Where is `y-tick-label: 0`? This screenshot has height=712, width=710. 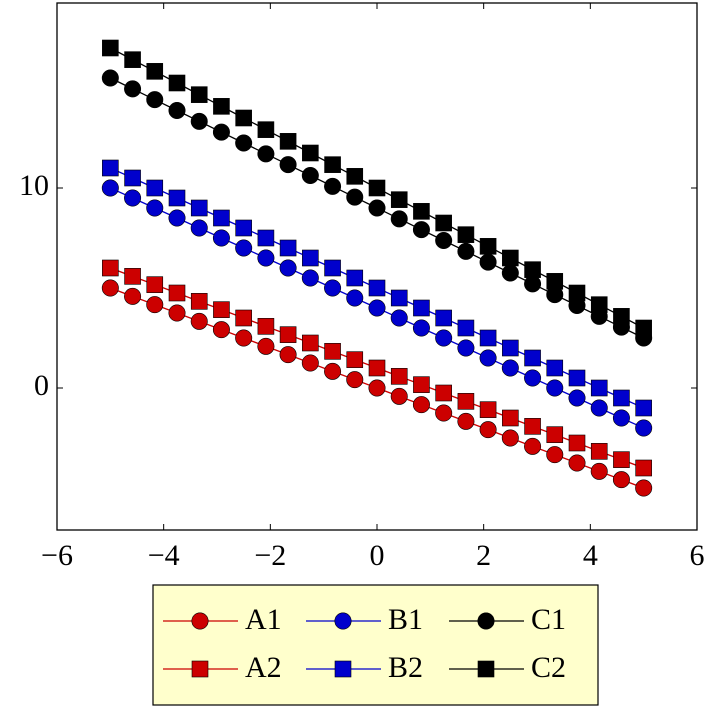
y-tick-label: 0 is located at coordinates (41, 385).